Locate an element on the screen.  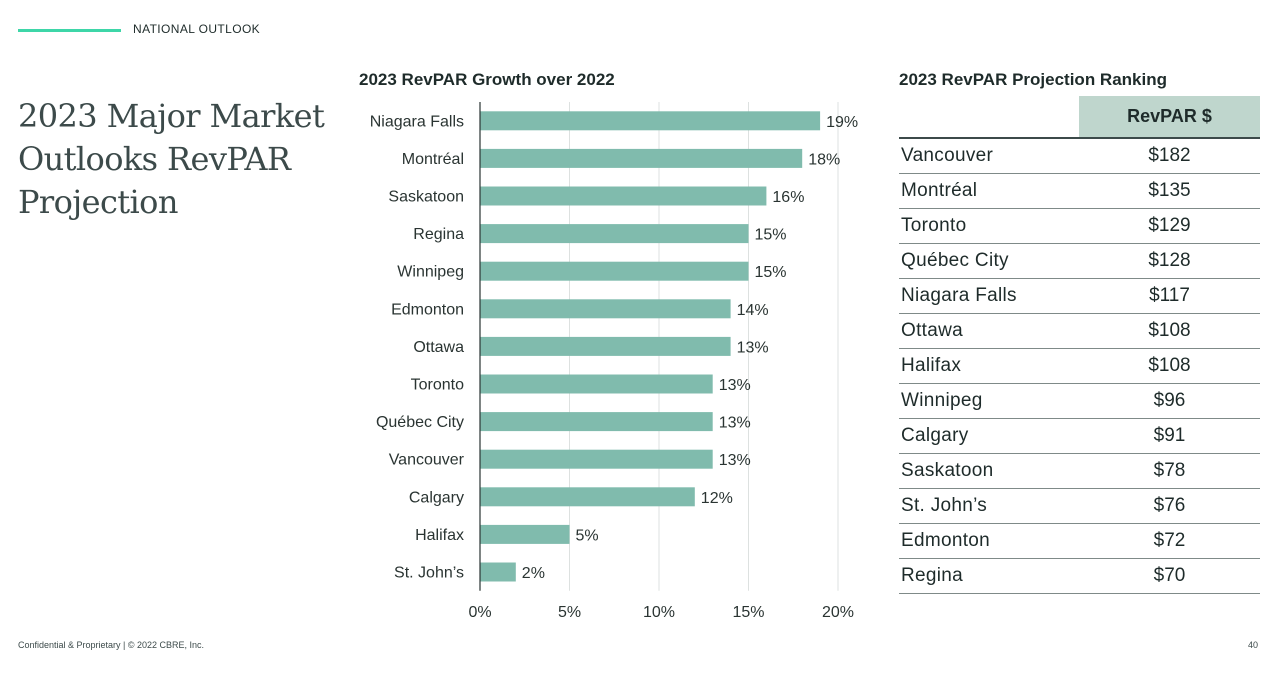
category-label: Saskatoon is located at coordinates (426, 197).